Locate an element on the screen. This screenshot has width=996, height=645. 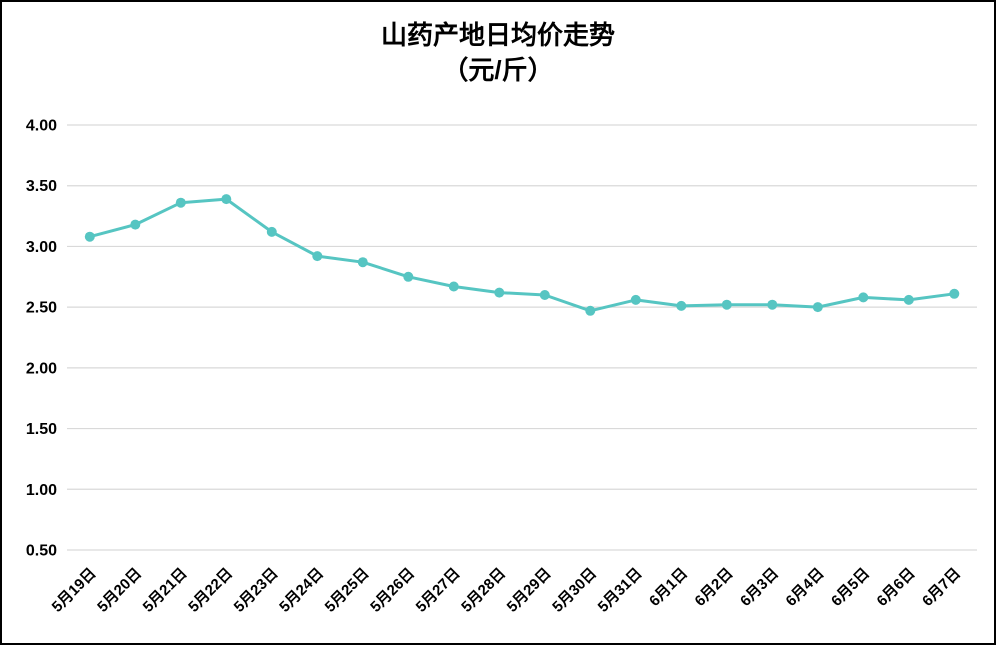
y-axis-tick-label: 0.50 is located at coordinates (41, 551).